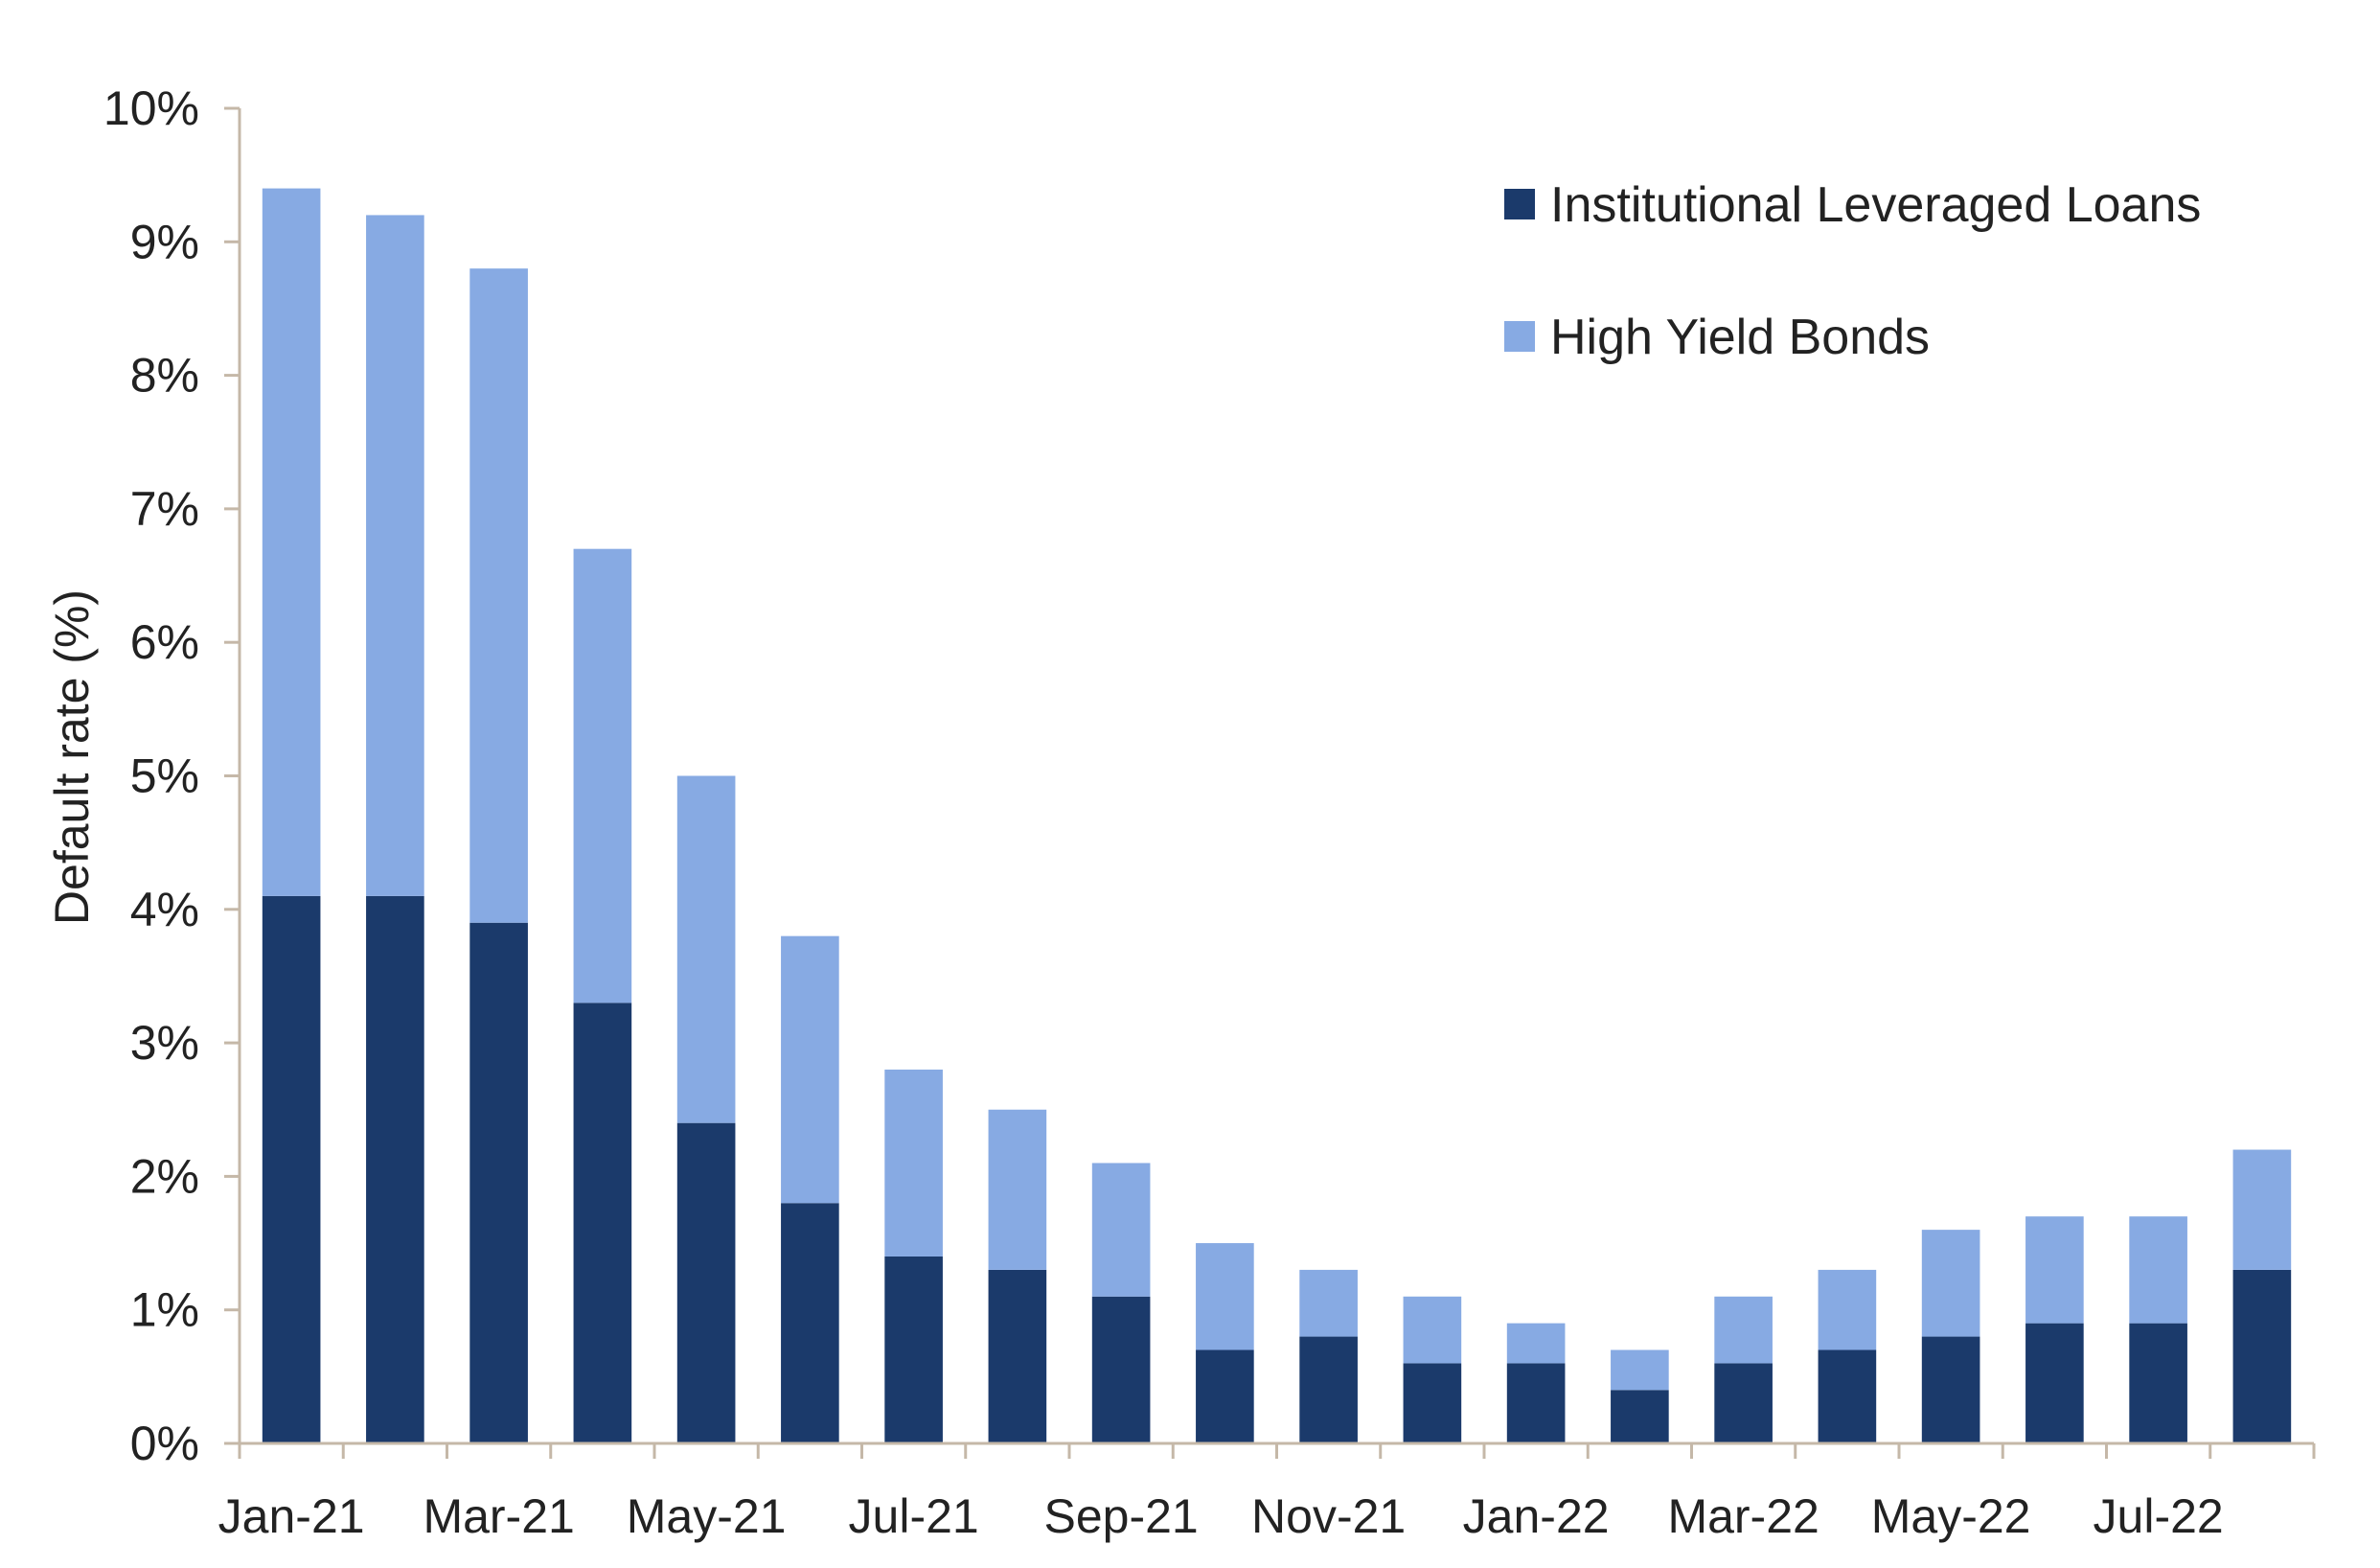 Image resolution: width=2380 pixels, height=1568 pixels. I want to click on y-tick-label: 5%, so click(164, 776).